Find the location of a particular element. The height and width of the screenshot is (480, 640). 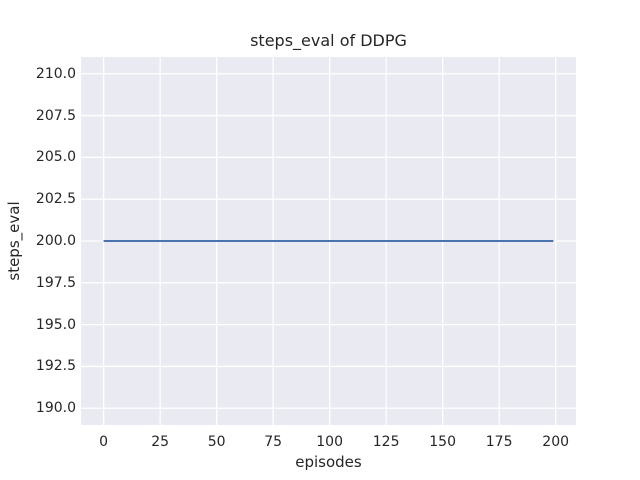

y-tick-label: 202.5 is located at coordinates (55, 199).